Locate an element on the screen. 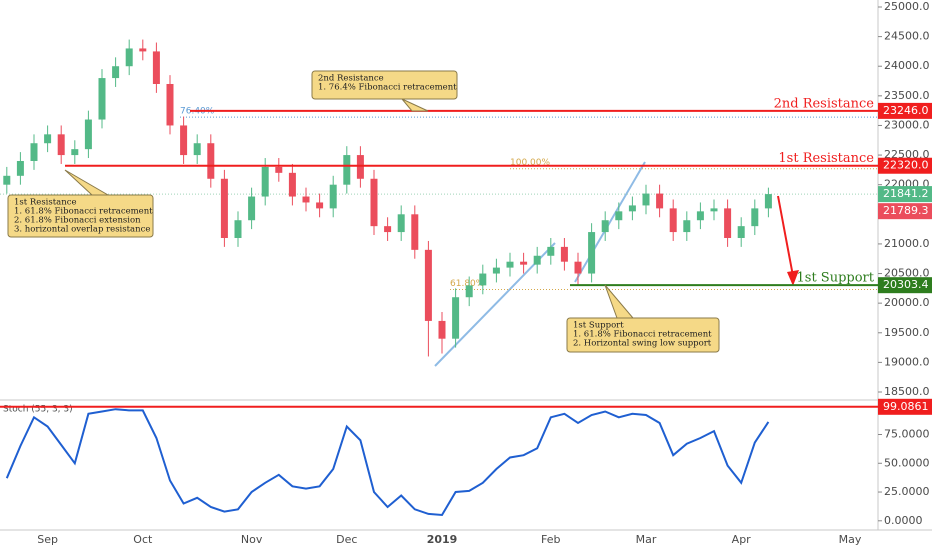 The width and height of the screenshot is (932, 550). callout-pointer is located at coordinates (415, 105).